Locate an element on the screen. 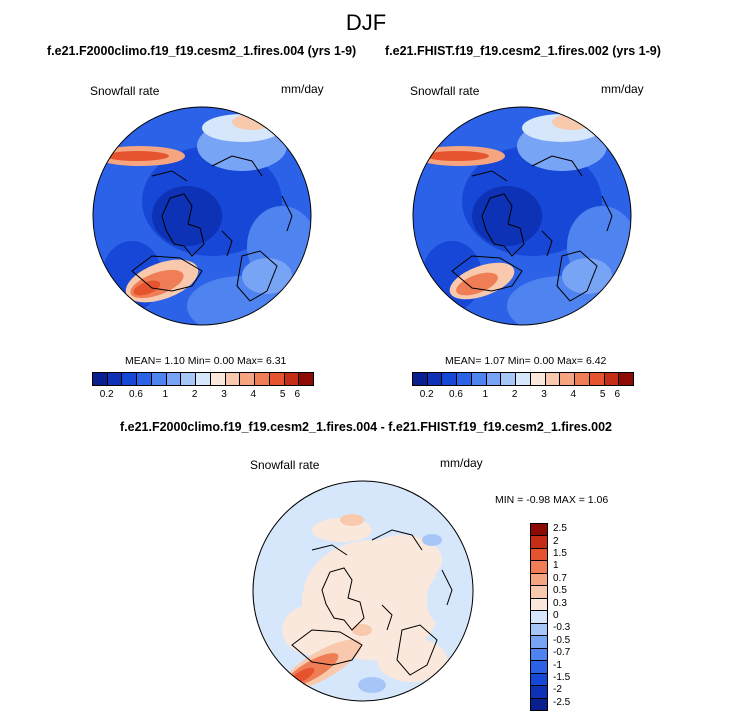 This screenshot has height=719, width=732. colorbar-tick-label: -1 is located at coordinates (557, 665).